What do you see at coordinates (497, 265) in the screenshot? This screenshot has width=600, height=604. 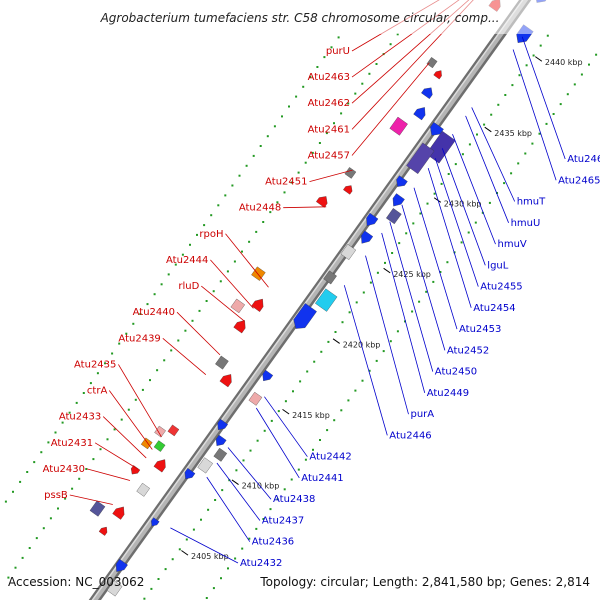 I see `gene-label: lguL` at bounding box center [497, 265].